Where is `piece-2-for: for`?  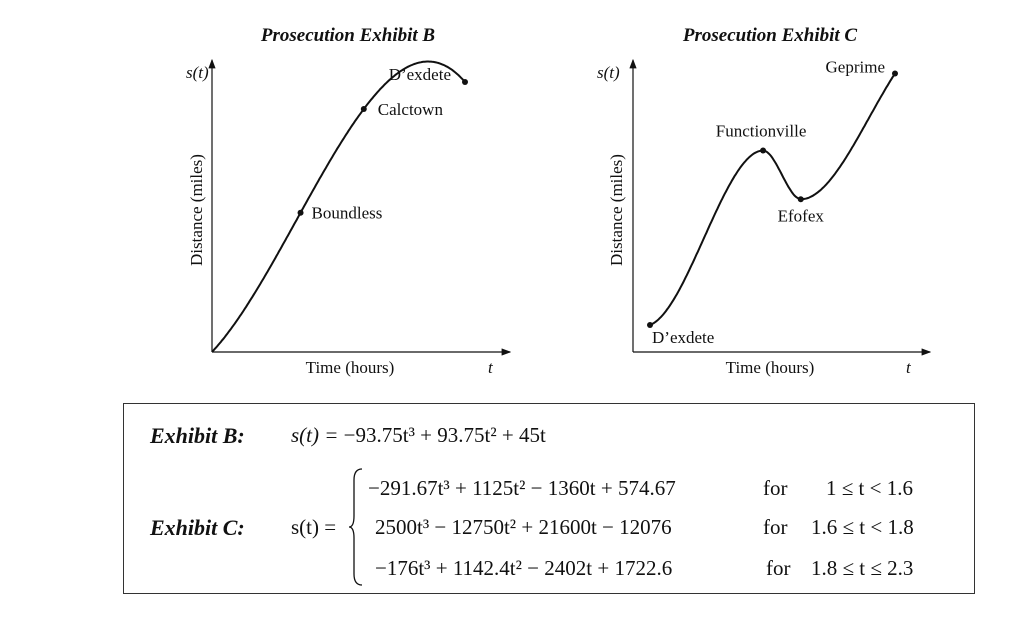
piece-2-for: for is located at coordinates (775, 527).